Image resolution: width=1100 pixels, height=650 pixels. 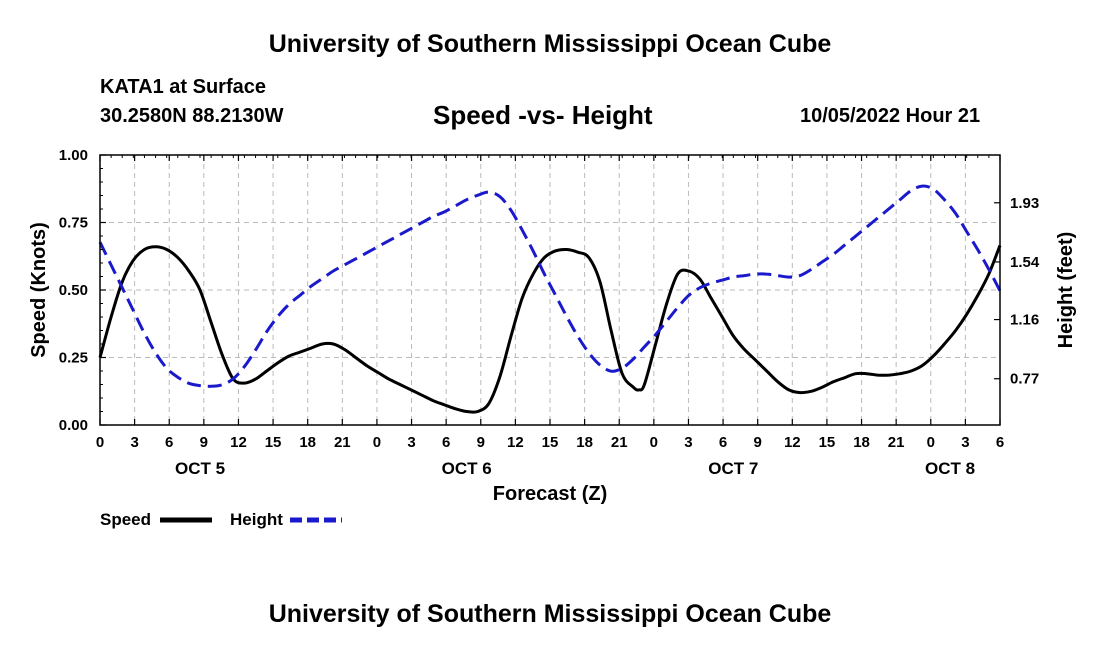 What do you see at coordinates (550, 494) in the screenshot?
I see `x-axis-label: Forecast (Z)` at bounding box center [550, 494].